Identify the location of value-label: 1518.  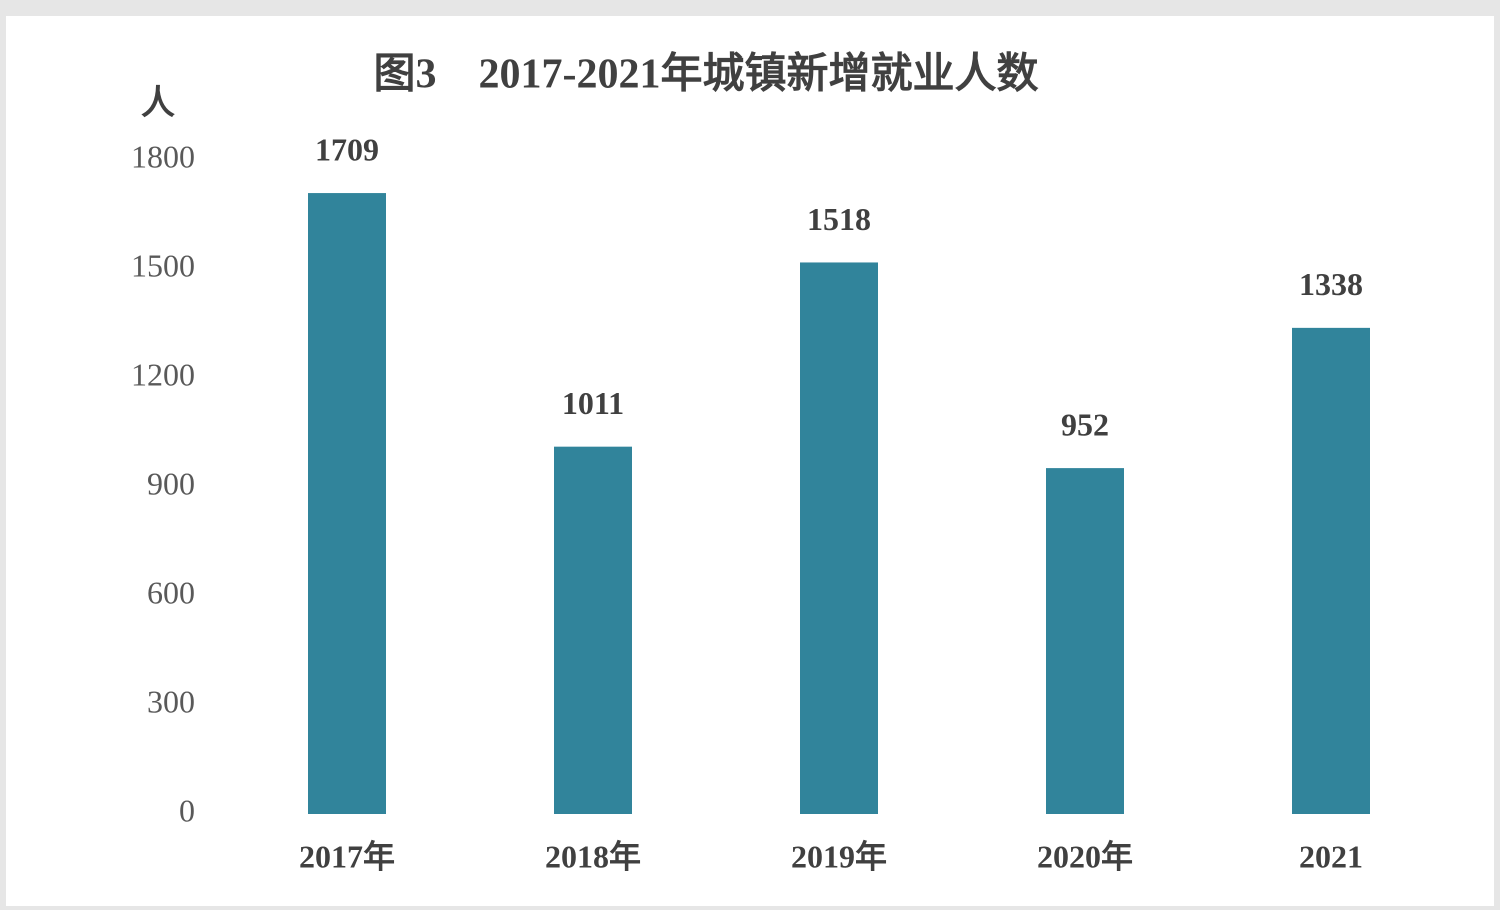
(839, 219).